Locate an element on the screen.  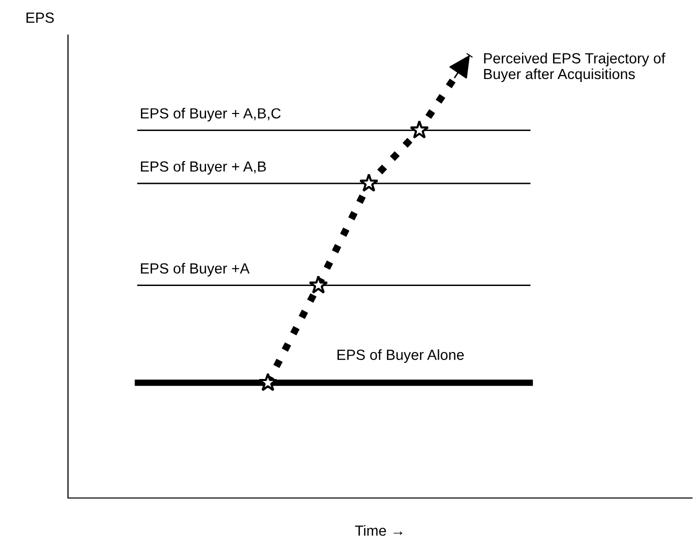
ref-line-label: EPS of Buyer Alone is located at coordinates (401, 356).